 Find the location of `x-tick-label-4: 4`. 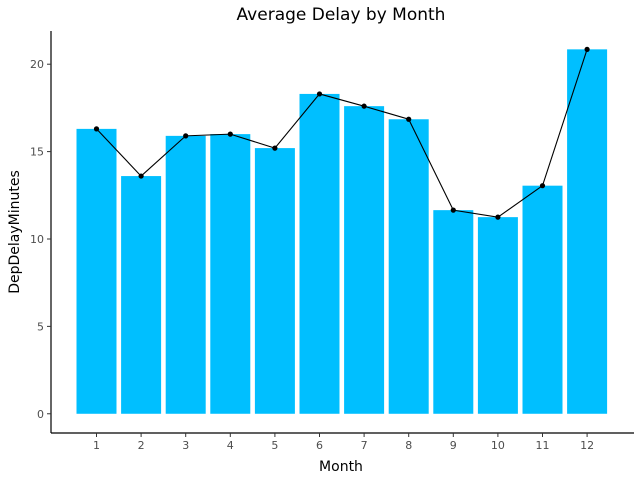

x-tick-label-4: 4 is located at coordinates (230, 445).